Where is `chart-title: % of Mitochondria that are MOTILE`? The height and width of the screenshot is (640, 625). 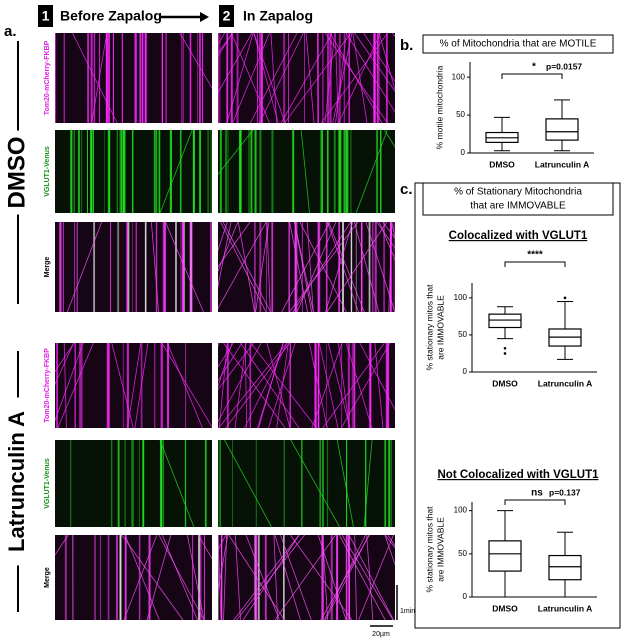
chart-title: % of Mitochondria that are MOTILE is located at coordinates (518, 44).